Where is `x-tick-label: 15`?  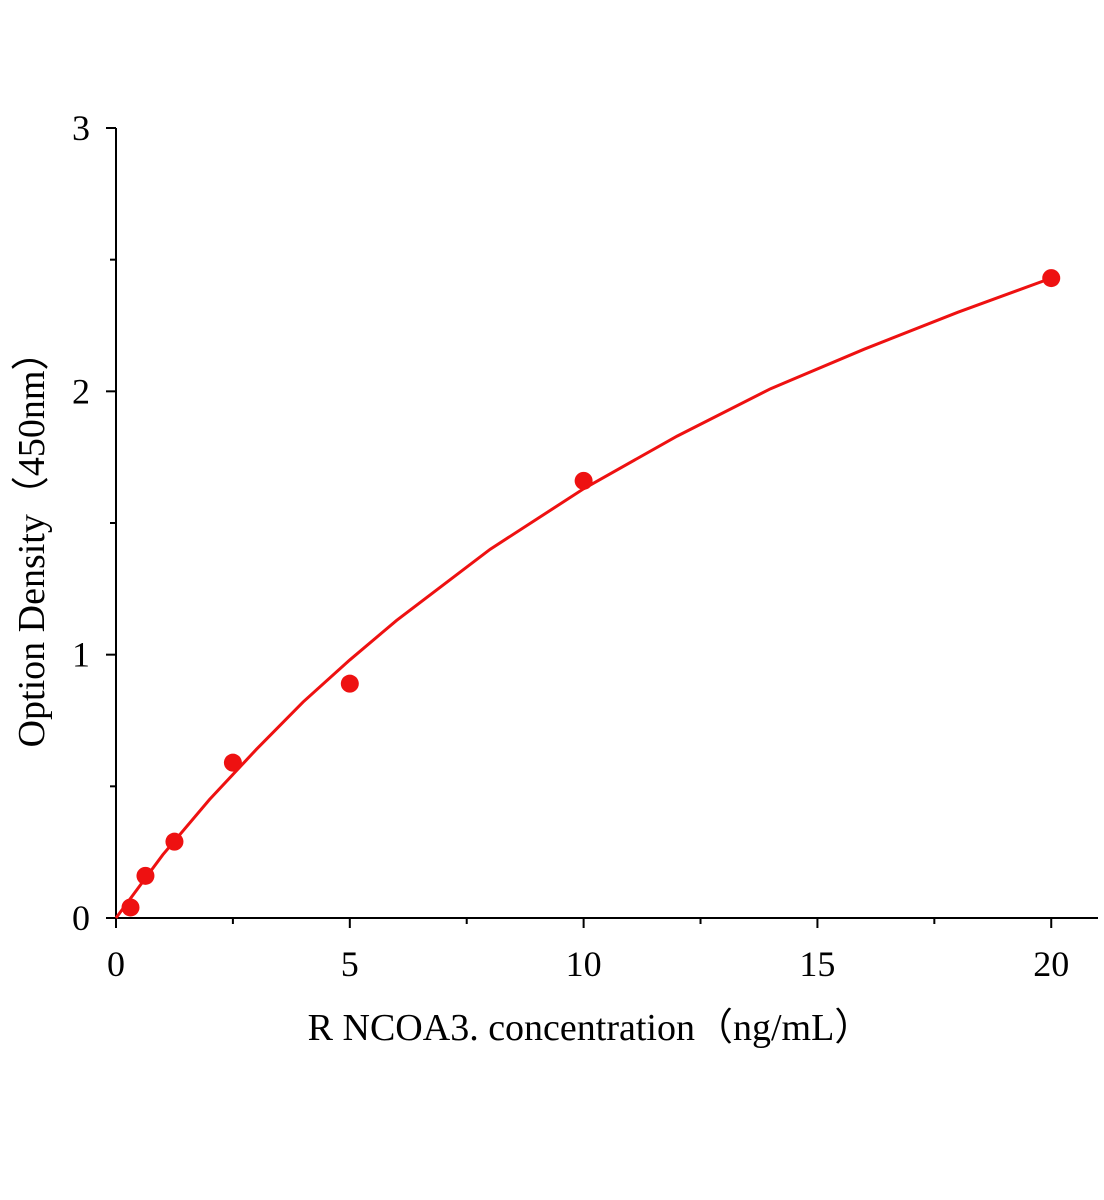 x-tick-label: 15 is located at coordinates (817, 964).